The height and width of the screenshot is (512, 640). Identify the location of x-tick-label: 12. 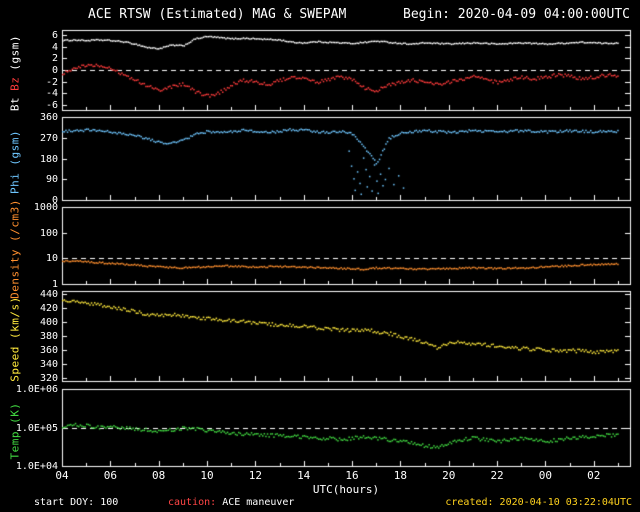
(255, 475).